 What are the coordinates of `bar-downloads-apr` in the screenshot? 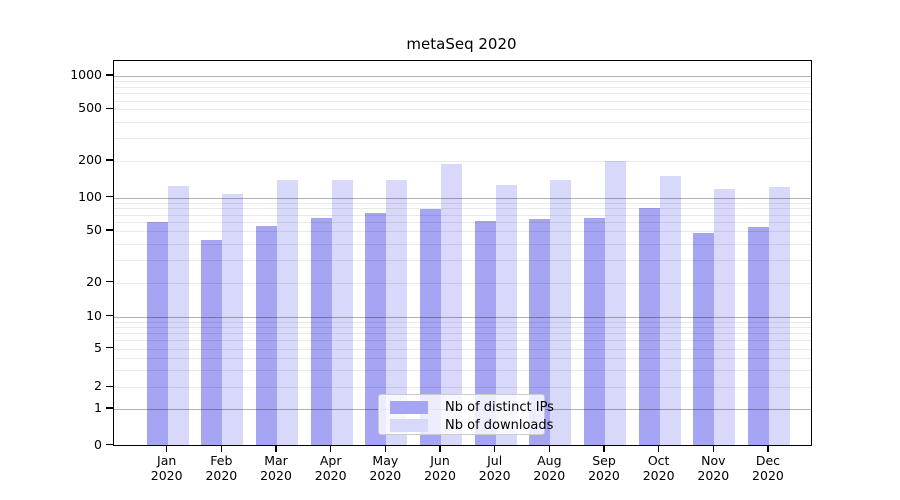 It's located at (342, 312).